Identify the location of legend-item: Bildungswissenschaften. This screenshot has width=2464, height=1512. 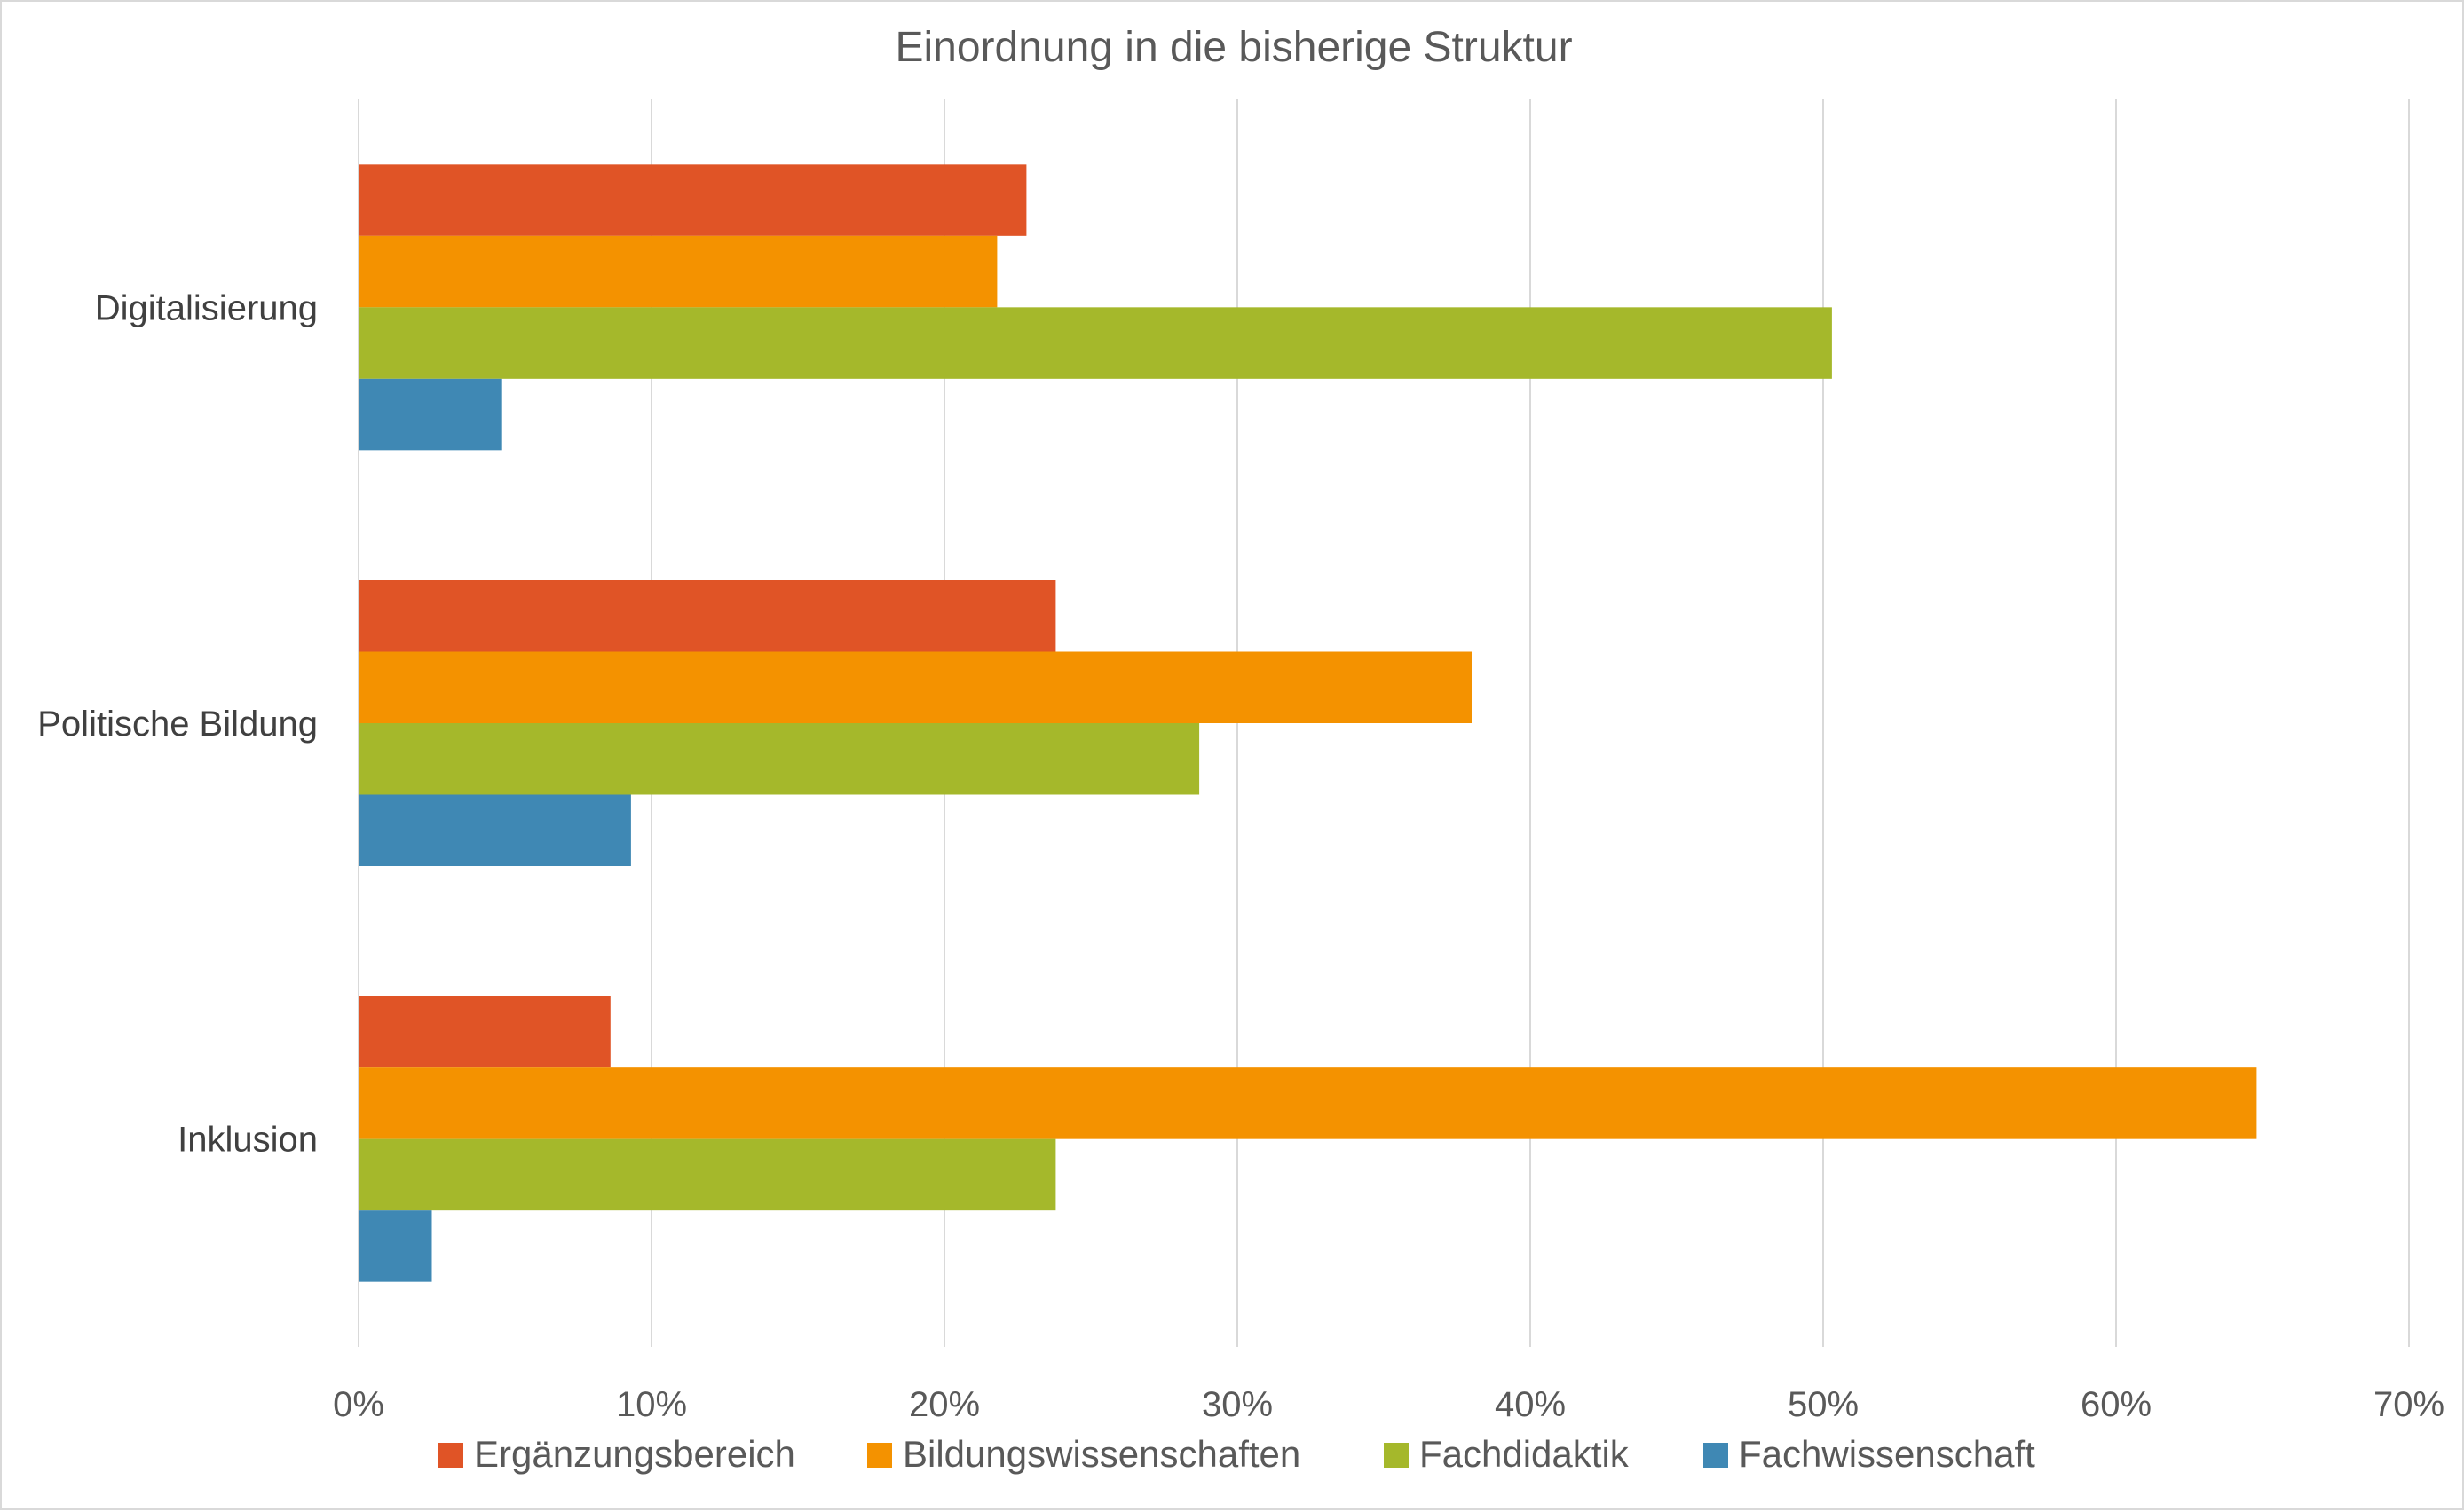
(1084, 1454).